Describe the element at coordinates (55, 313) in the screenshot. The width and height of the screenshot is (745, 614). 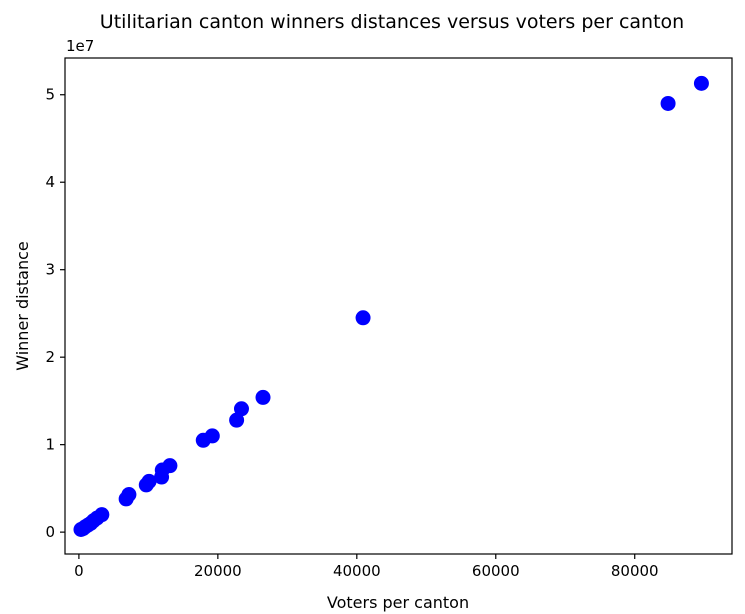
I see `y-axis: 0 1 2 3 4 5` at that location.